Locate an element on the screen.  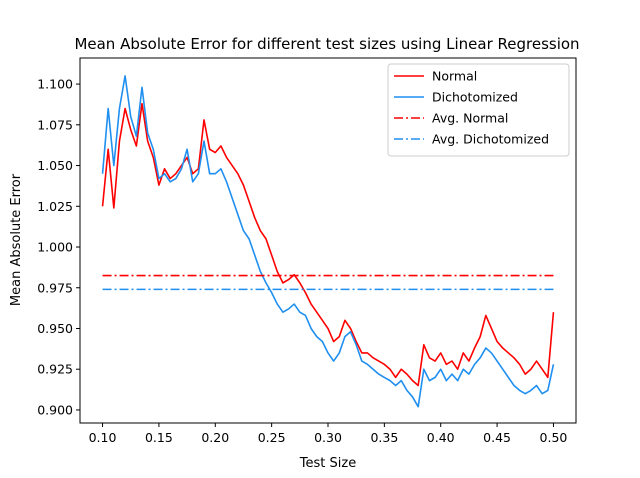
x-axis: 0.10 0.15 0.20 0.25 0.30 0.35 0.40 0.45 0.50 is located at coordinates (328, 434).